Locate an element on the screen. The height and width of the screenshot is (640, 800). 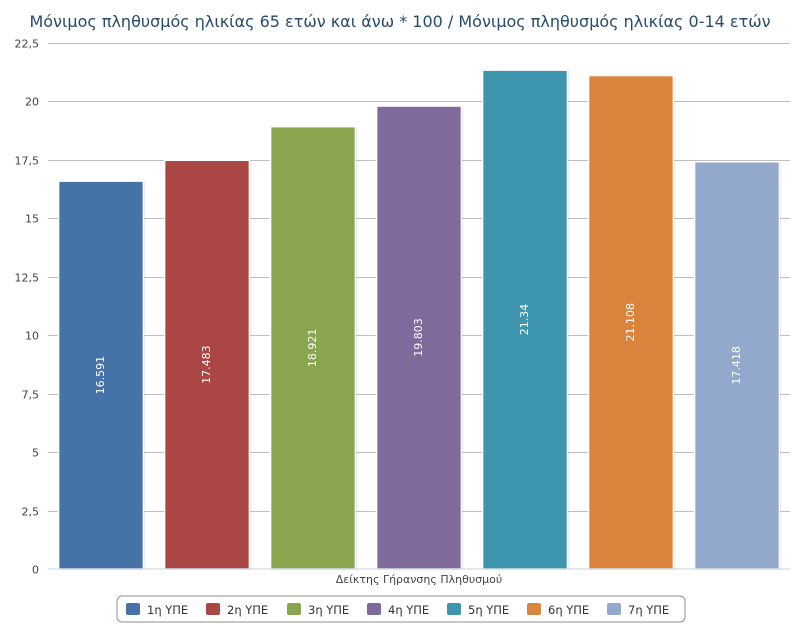
legend-label: 6η ΥΠΕ is located at coordinates (568, 610).